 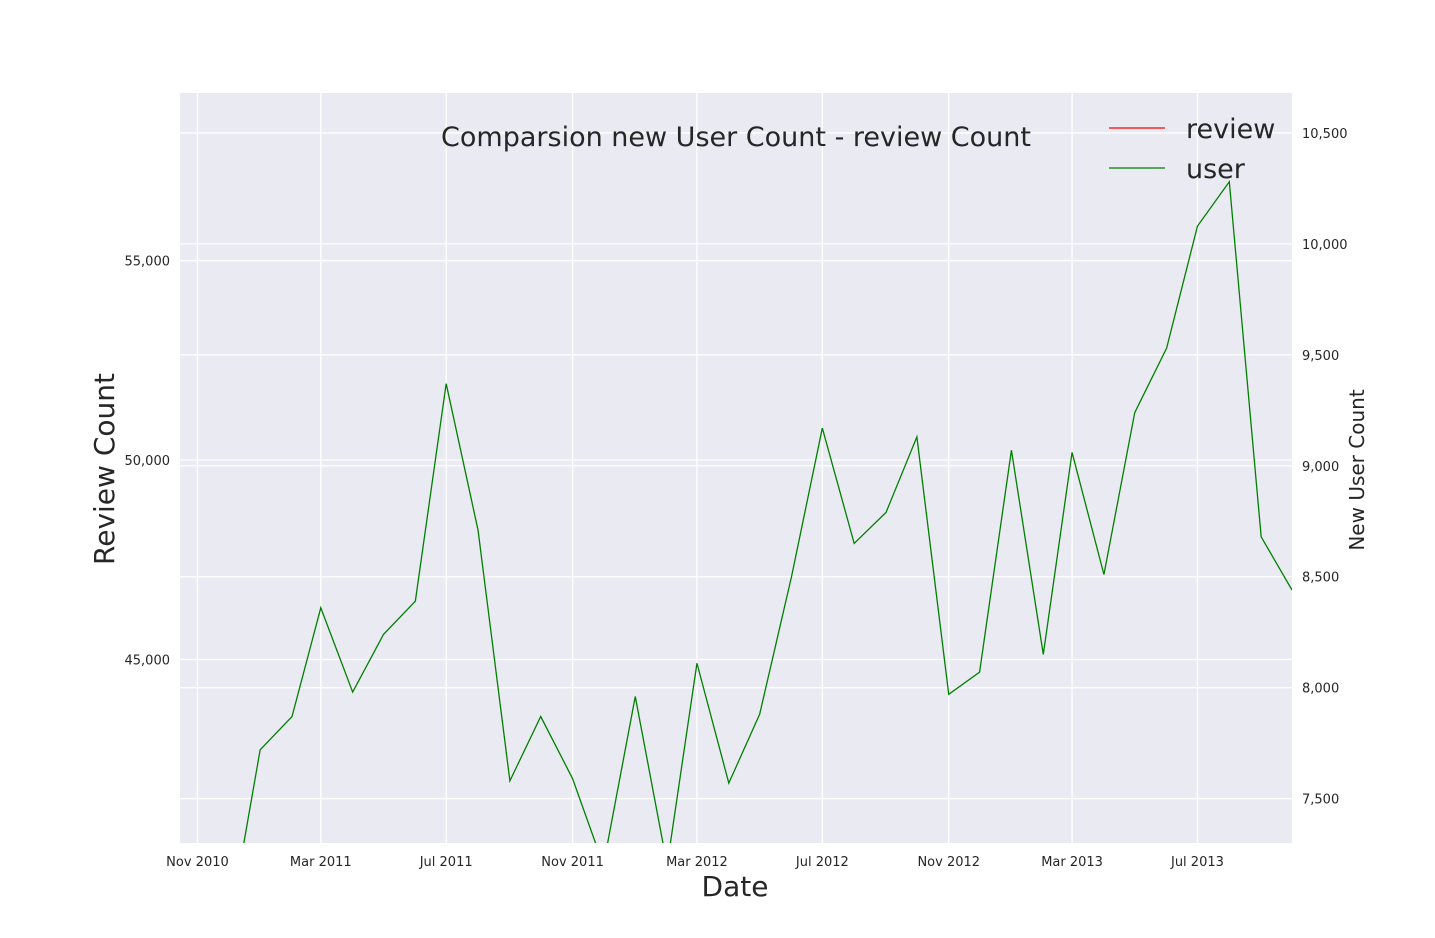 What do you see at coordinates (948, 862) in the screenshot?
I see `x-tick-label: Nov 2012` at bounding box center [948, 862].